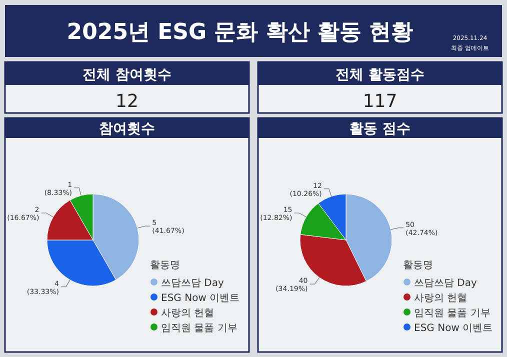 The image size is (507, 357). Describe the element at coordinates (380, 129) in the screenshot. I see `chart-title: 활동 점수` at that location.